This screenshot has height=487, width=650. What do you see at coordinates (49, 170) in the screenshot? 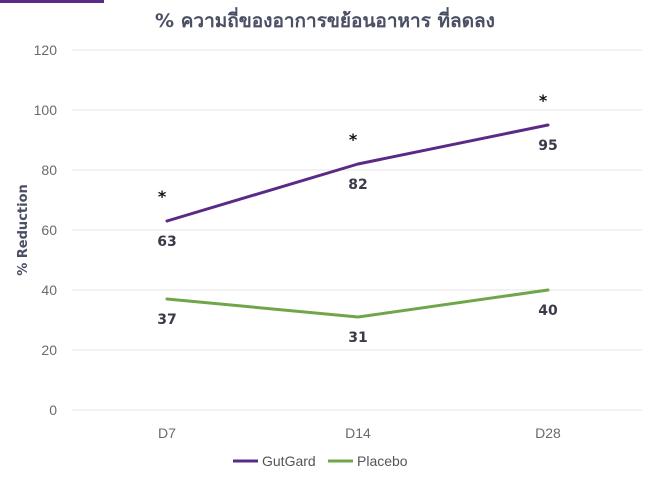
I see `y-tick-label: 80` at bounding box center [49, 170].